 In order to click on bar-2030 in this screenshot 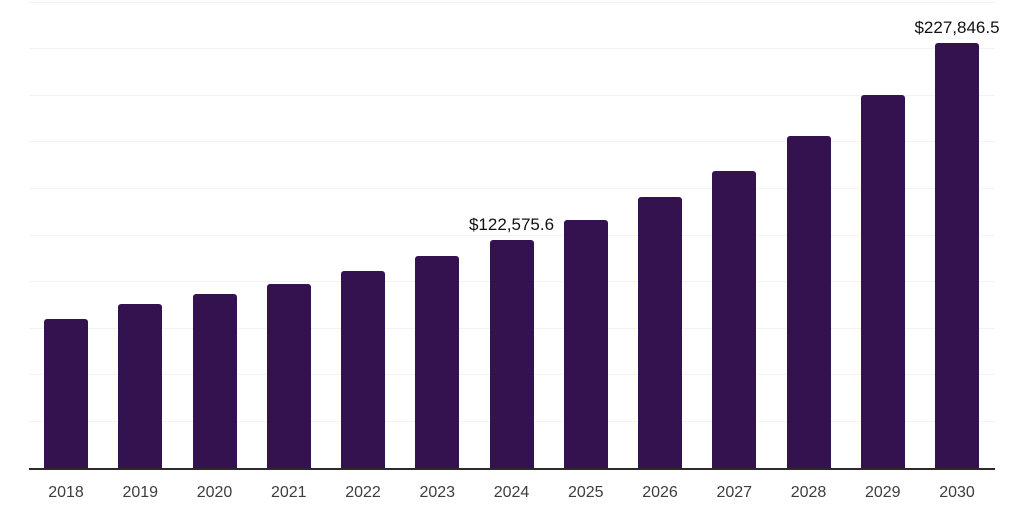, I will do `click(957, 255)`.